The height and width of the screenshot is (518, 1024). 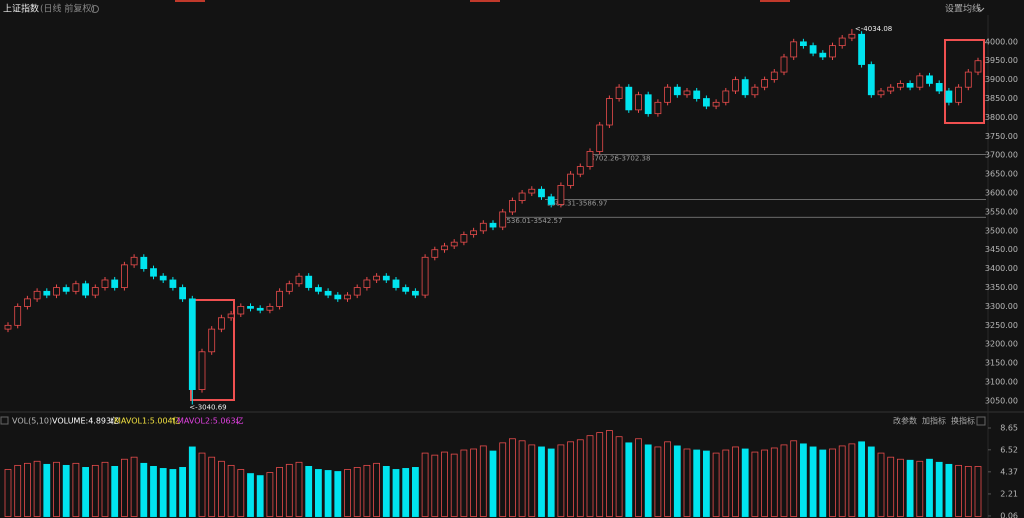 What do you see at coordinates (173, 421) in the screenshot?
I see `arrow: ↑` at bounding box center [173, 421].